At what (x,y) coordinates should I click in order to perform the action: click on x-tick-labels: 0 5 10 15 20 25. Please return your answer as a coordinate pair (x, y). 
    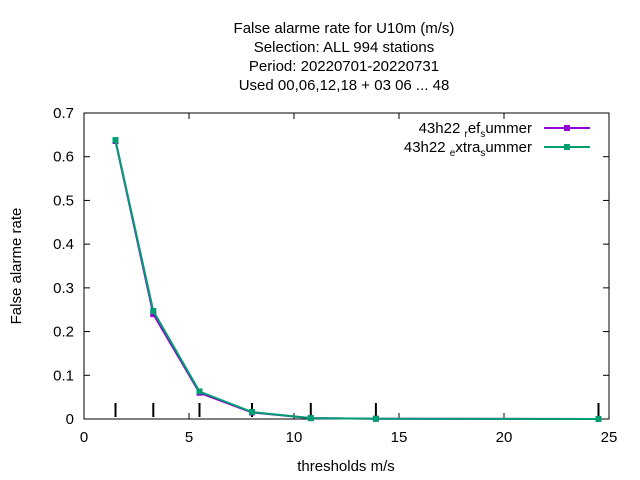
    Looking at the image, I should click on (349, 437).